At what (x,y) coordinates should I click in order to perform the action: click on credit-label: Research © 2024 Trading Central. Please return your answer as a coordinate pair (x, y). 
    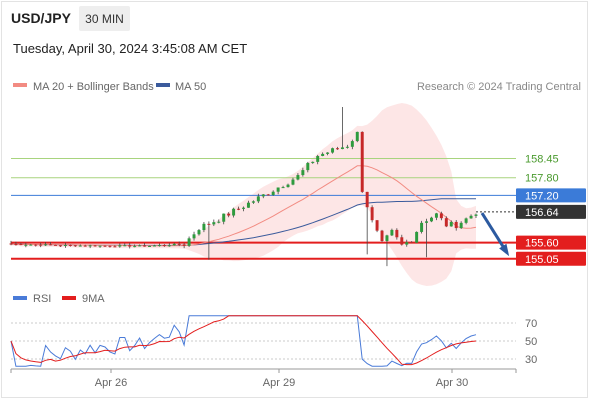
    Looking at the image, I should click on (499, 87).